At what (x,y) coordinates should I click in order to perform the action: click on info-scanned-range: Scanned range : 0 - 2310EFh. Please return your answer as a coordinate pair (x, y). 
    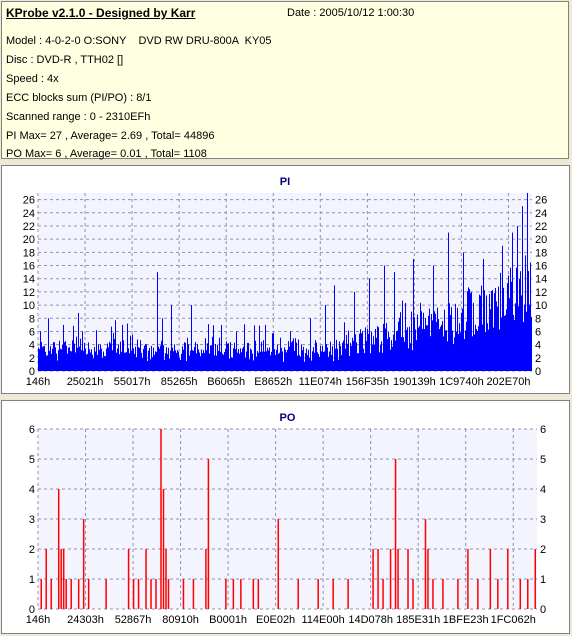
    Looking at the image, I should click on (78, 117).